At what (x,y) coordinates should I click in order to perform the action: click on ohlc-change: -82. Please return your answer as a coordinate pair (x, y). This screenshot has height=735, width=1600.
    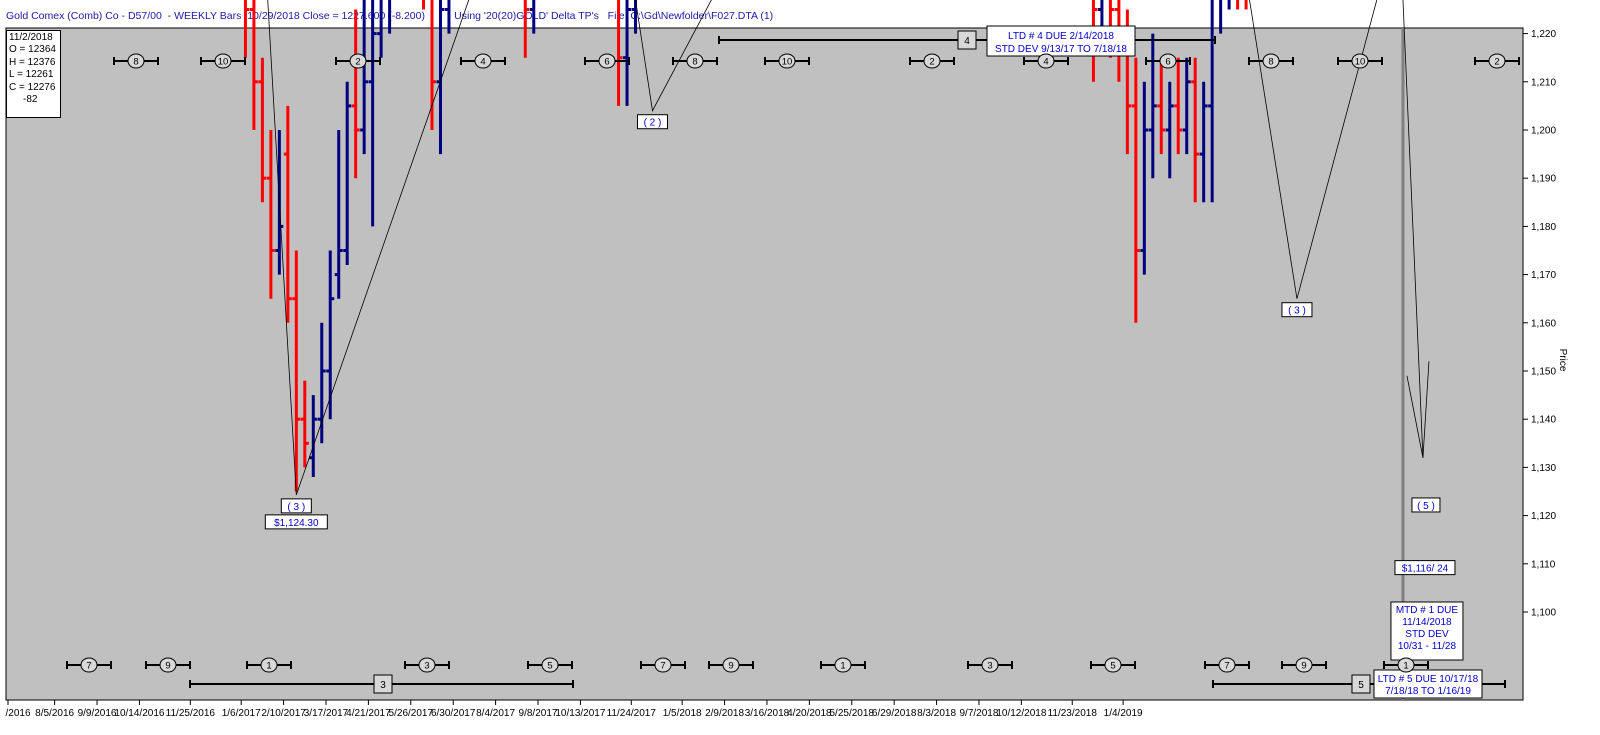
    Looking at the image, I should click on (30, 100).